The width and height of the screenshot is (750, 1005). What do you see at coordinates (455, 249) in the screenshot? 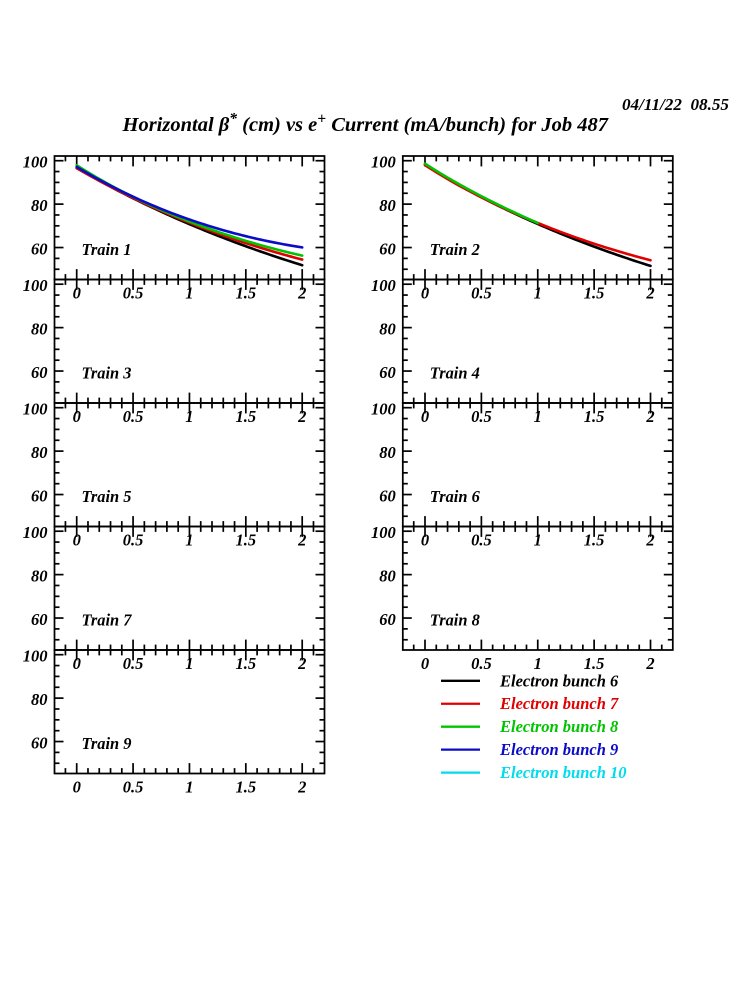
I see `svg-text: Train 2` at bounding box center [455, 249].